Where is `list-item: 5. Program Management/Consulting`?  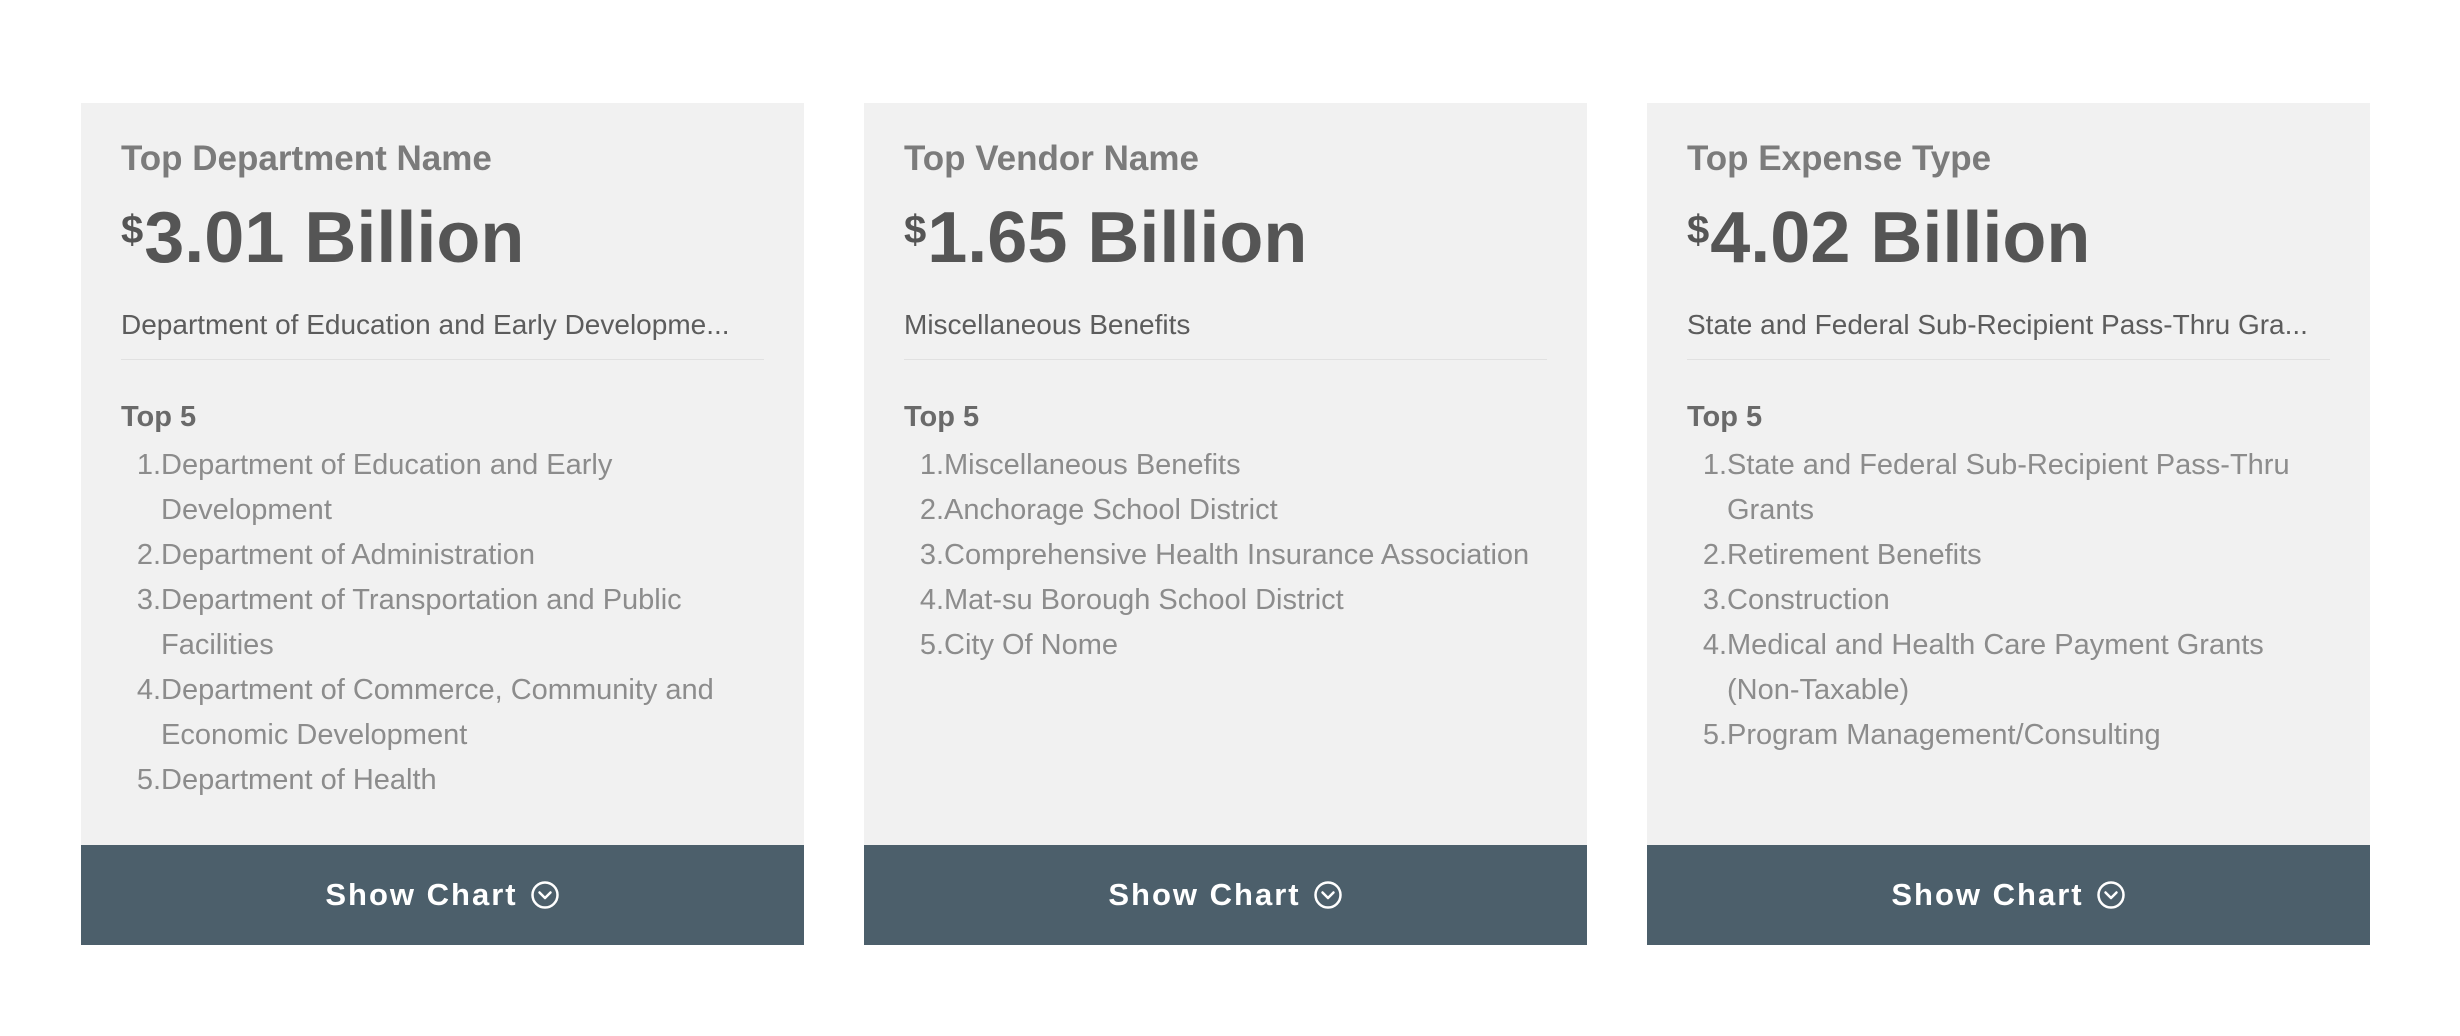 list-item: 5. Program Management/Consulting is located at coordinates (2008, 735).